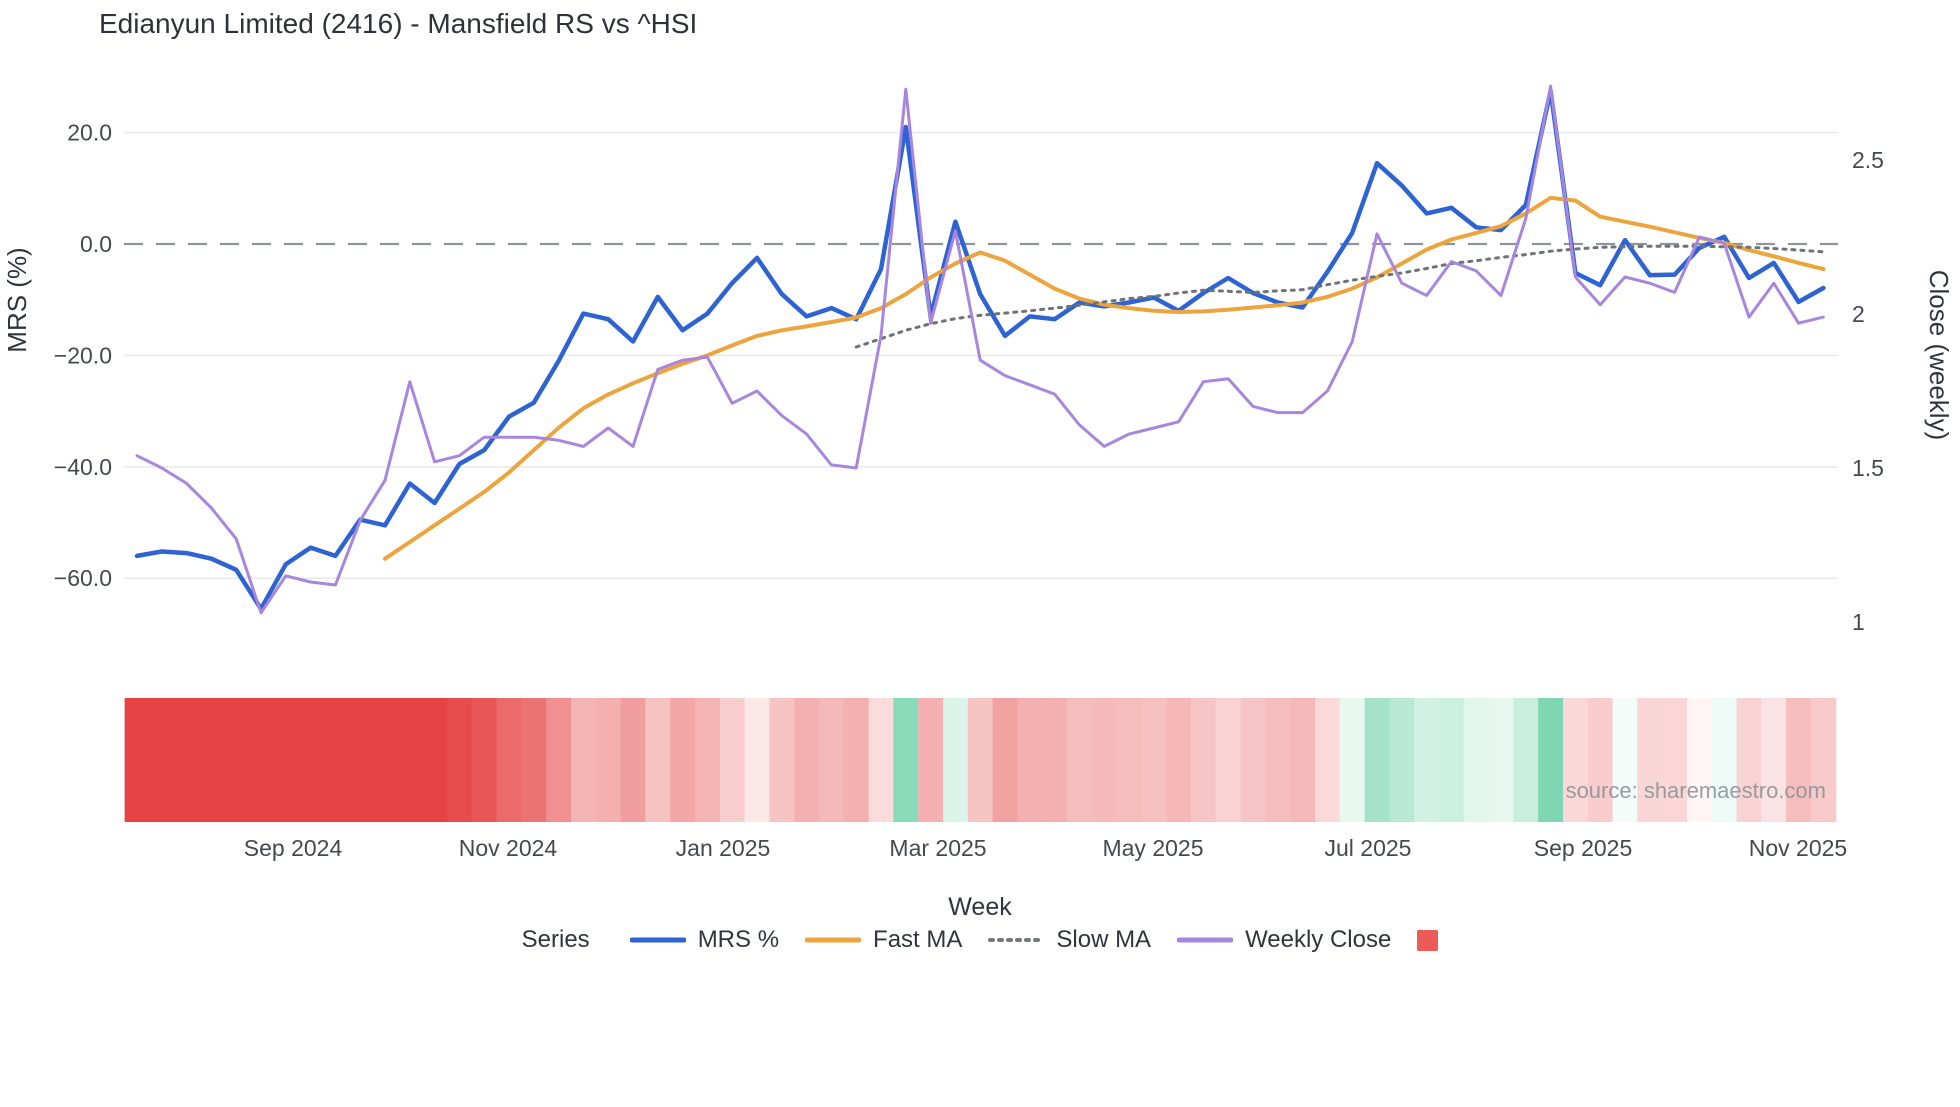  What do you see at coordinates (1868, 391) in the screenshot?
I see `y-axis-right-ticks: 2.5 2 1.5 1` at bounding box center [1868, 391].